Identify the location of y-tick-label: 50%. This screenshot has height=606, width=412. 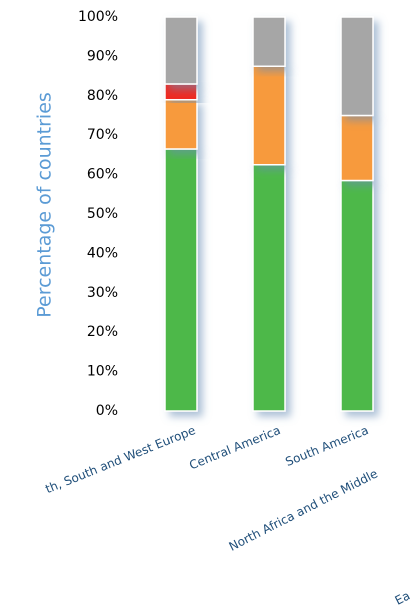
(102, 214).